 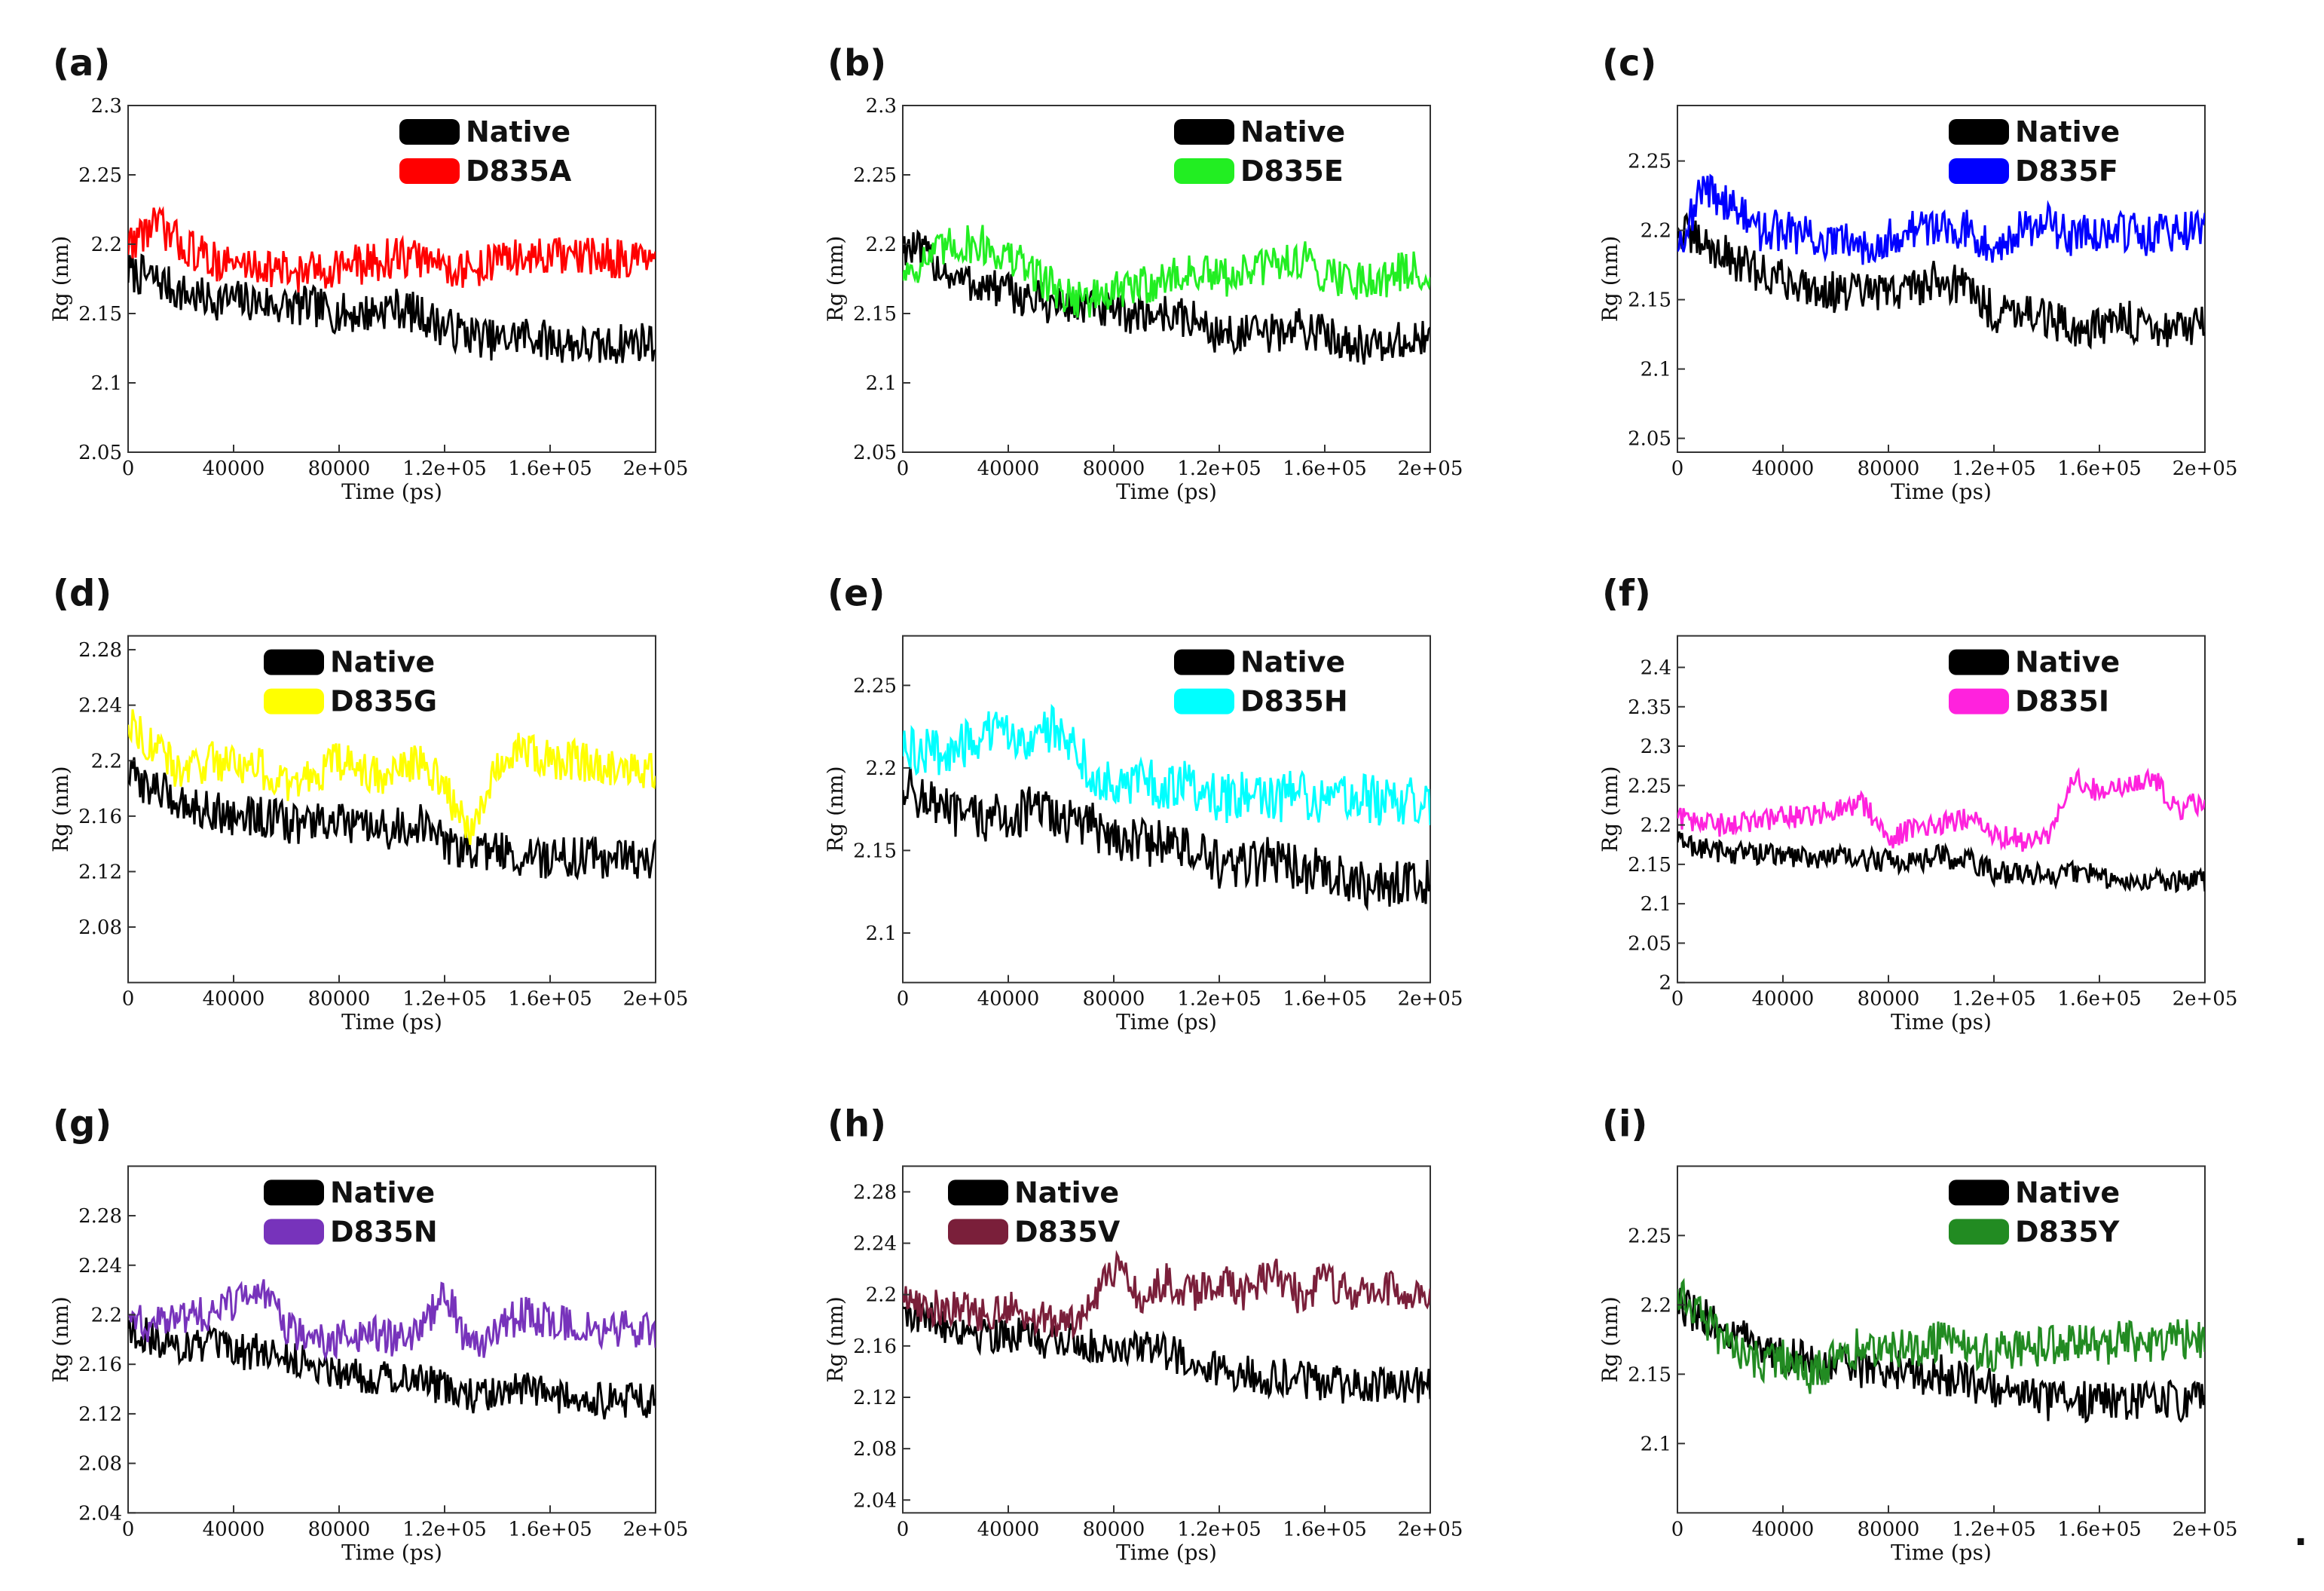 I want to click on series-line-d835f, so click(x=1941, y=219).